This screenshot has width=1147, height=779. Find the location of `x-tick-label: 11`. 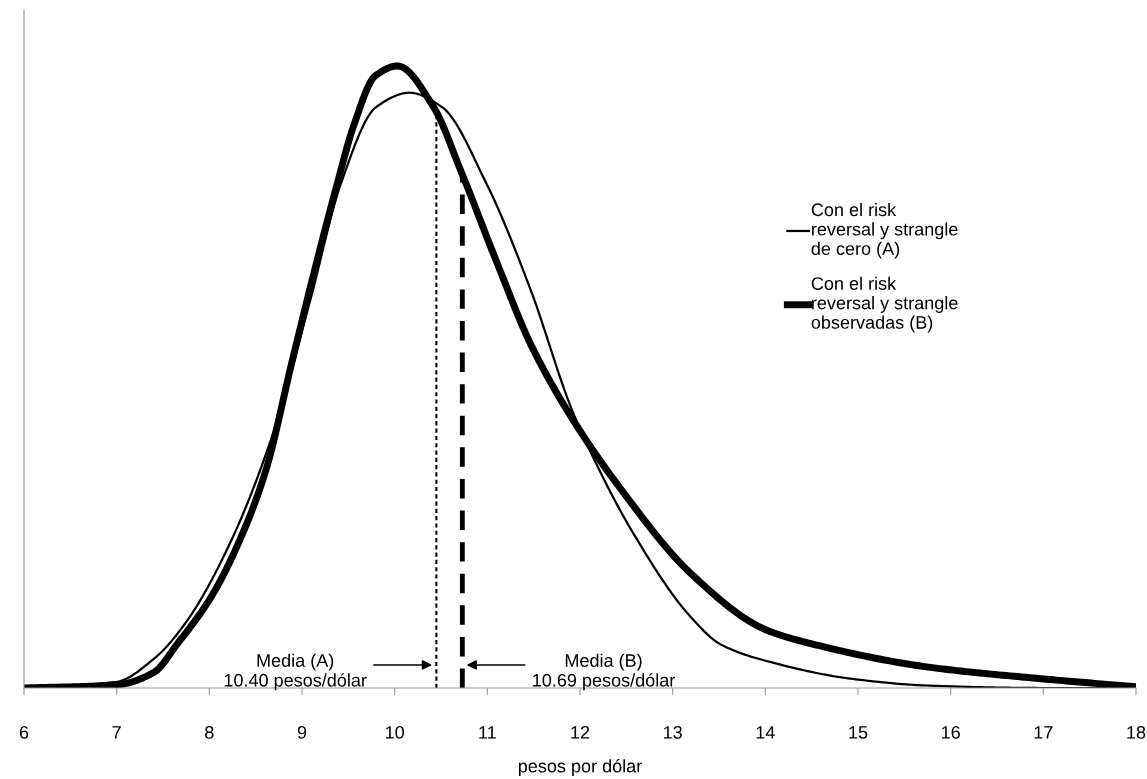

x-tick-label: 11 is located at coordinates (487, 732).